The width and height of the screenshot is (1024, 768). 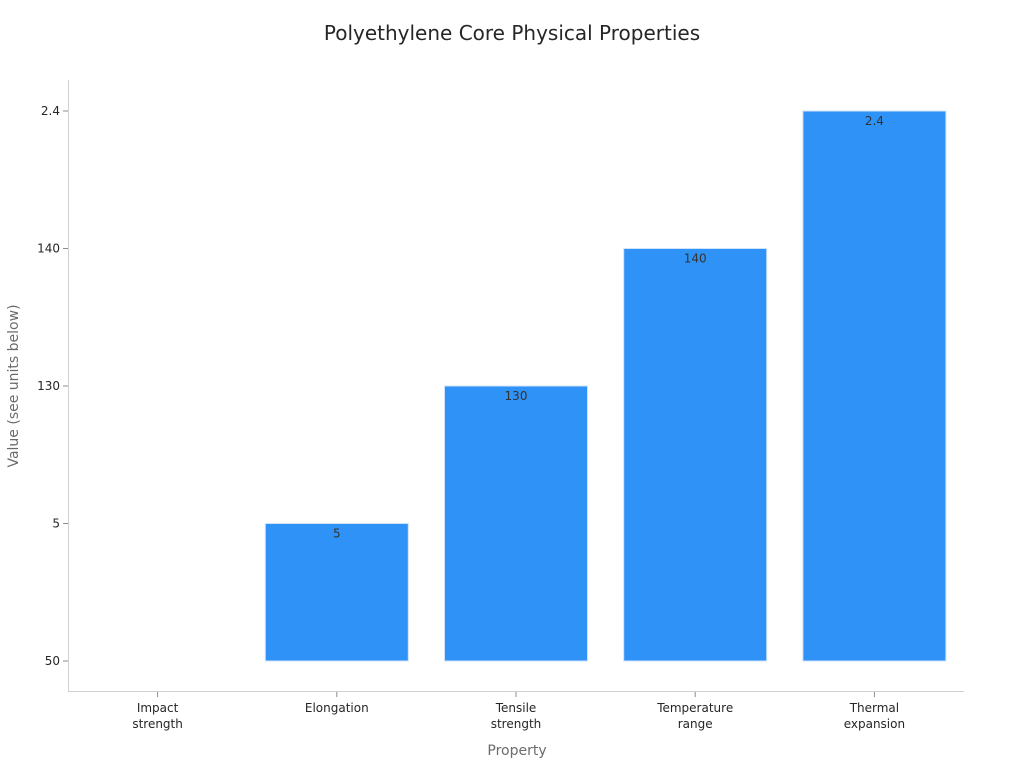 I want to click on x-tick-label: Elongation, so click(x=337, y=708).